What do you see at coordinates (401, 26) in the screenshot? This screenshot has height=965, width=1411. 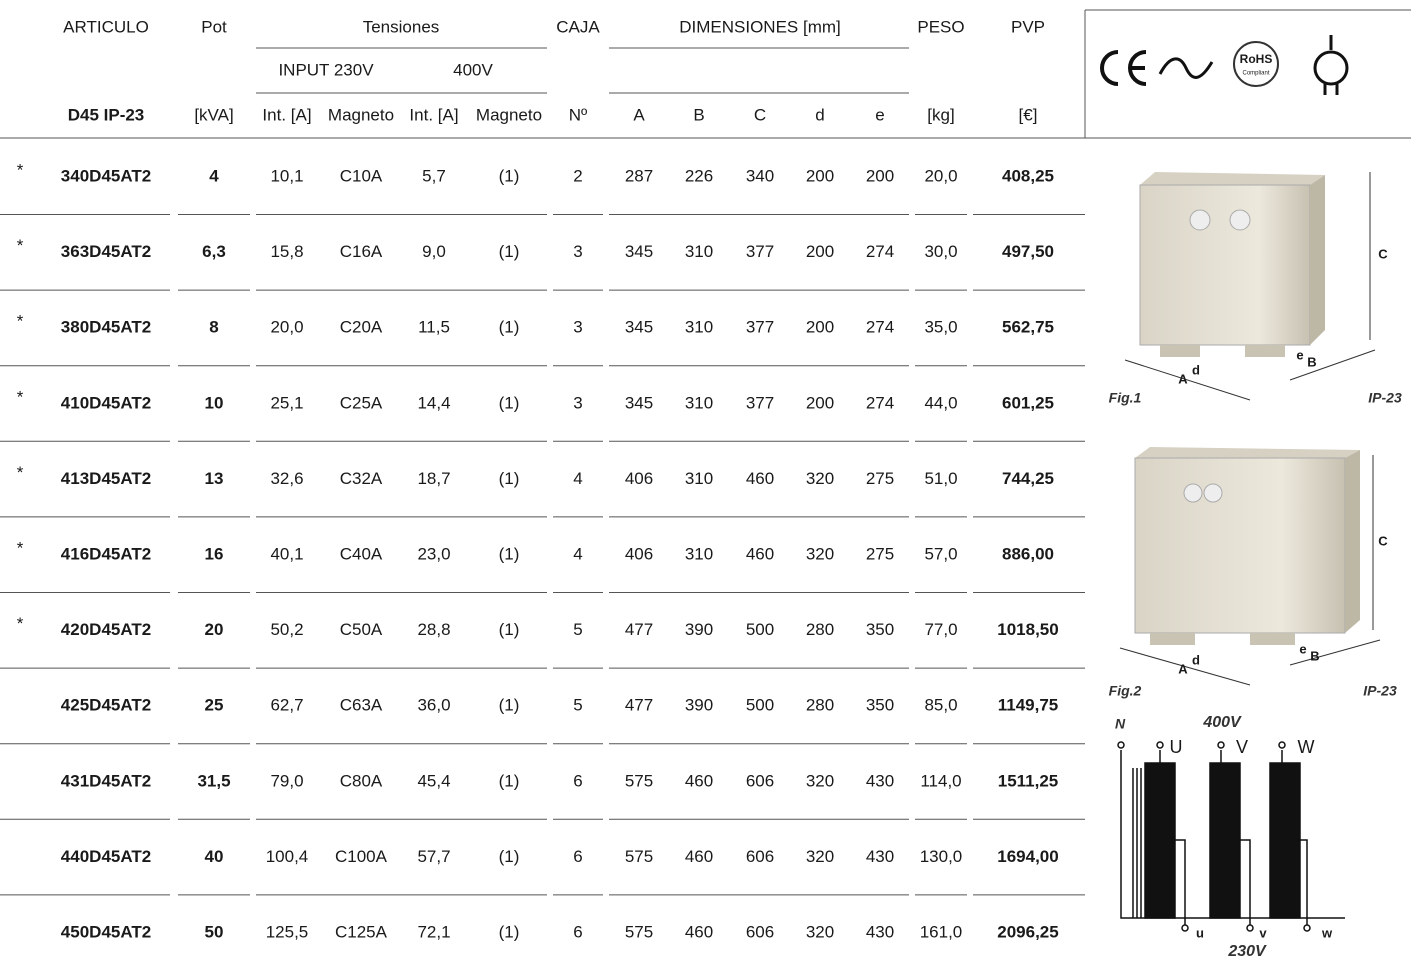 I see `header-cell: Tensiones` at bounding box center [401, 26].